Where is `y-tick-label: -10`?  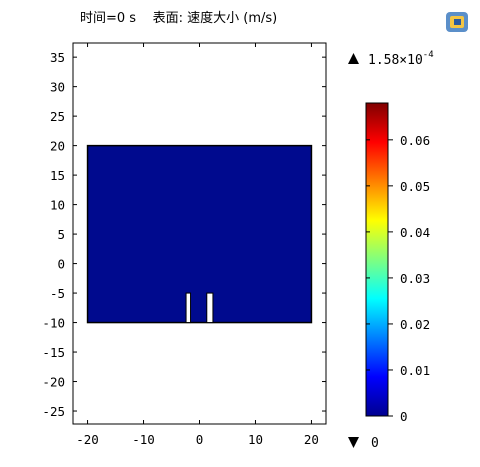
y-tick-label: -10 is located at coordinates (53, 323).